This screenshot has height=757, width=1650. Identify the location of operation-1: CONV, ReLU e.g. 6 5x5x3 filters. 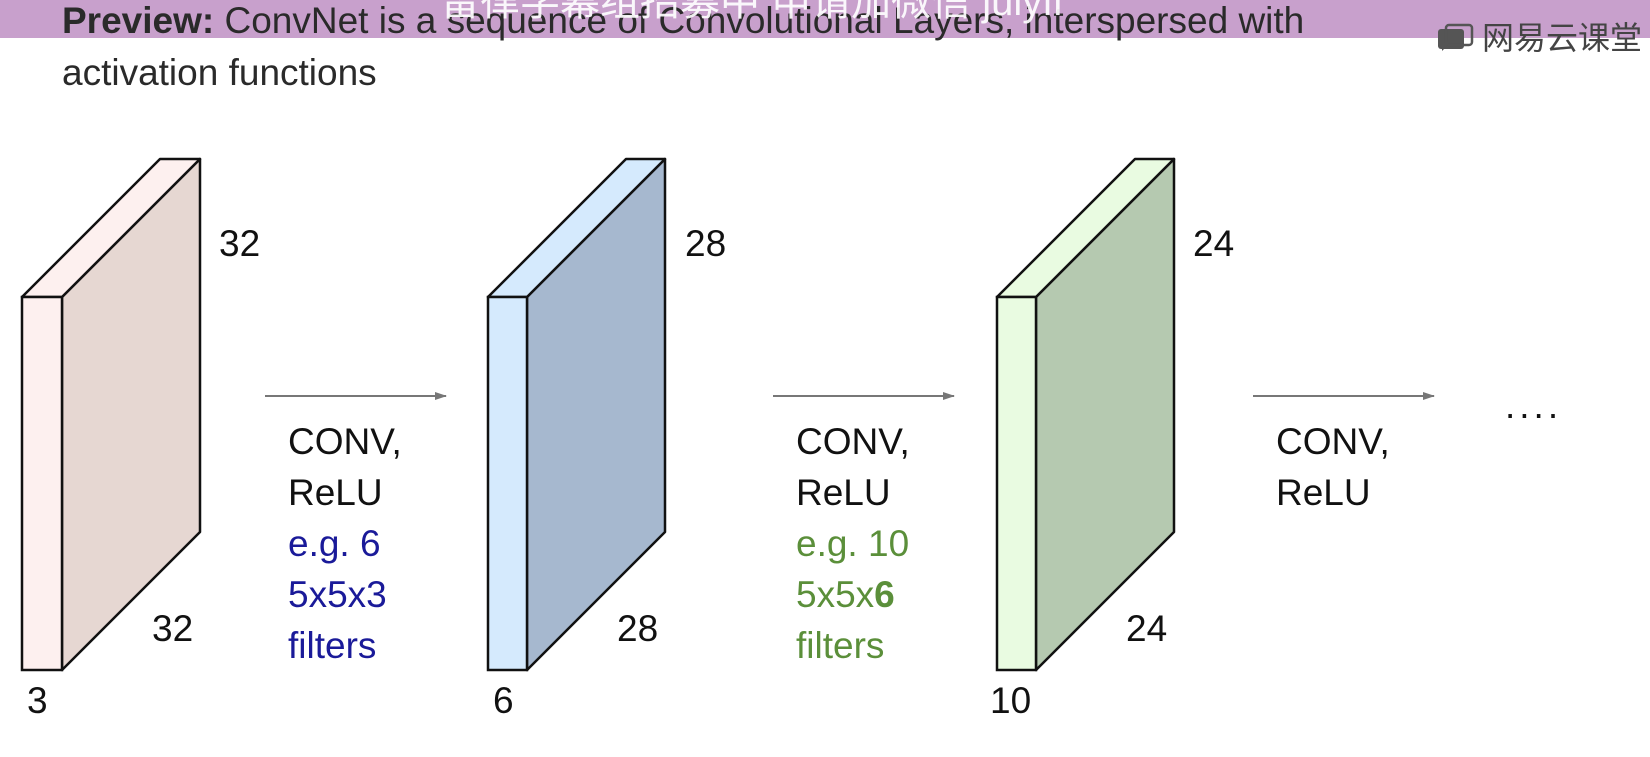
(345, 543).